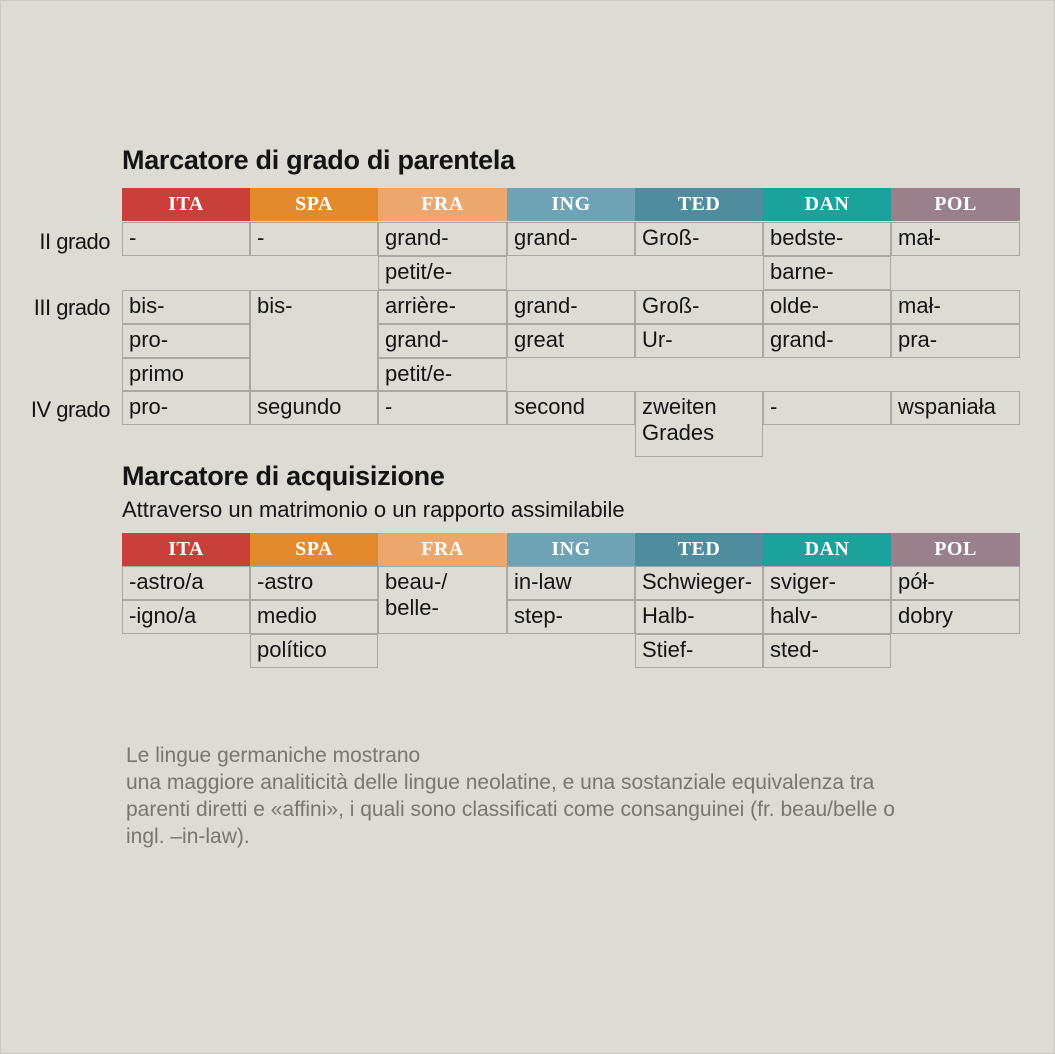 Image resolution: width=1055 pixels, height=1054 pixels. What do you see at coordinates (955, 408) in the screenshot?
I see `cell-iv-pol: wspaniała` at bounding box center [955, 408].